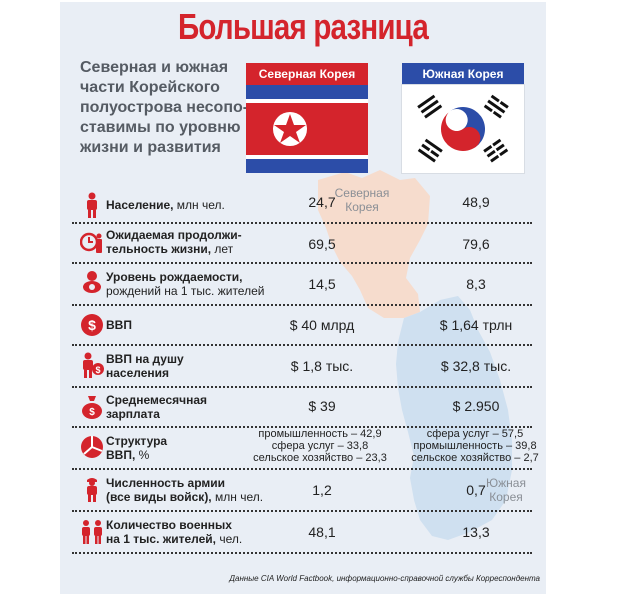  I want to click on north-korea-flag, so click(307, 129).